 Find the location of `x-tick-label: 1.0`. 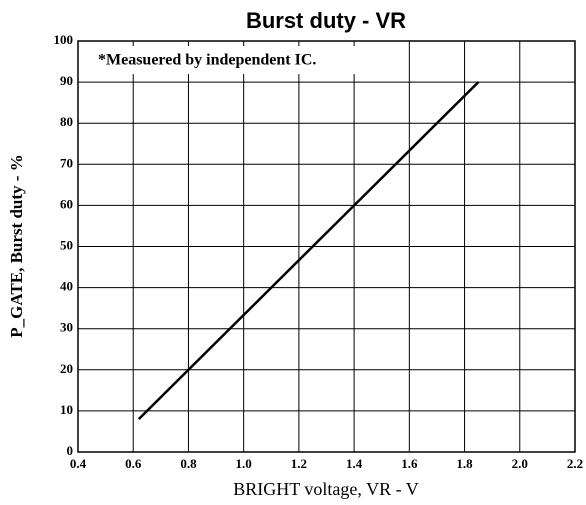

x-tick-label: 1.0 is located at coordinates (244, 463).